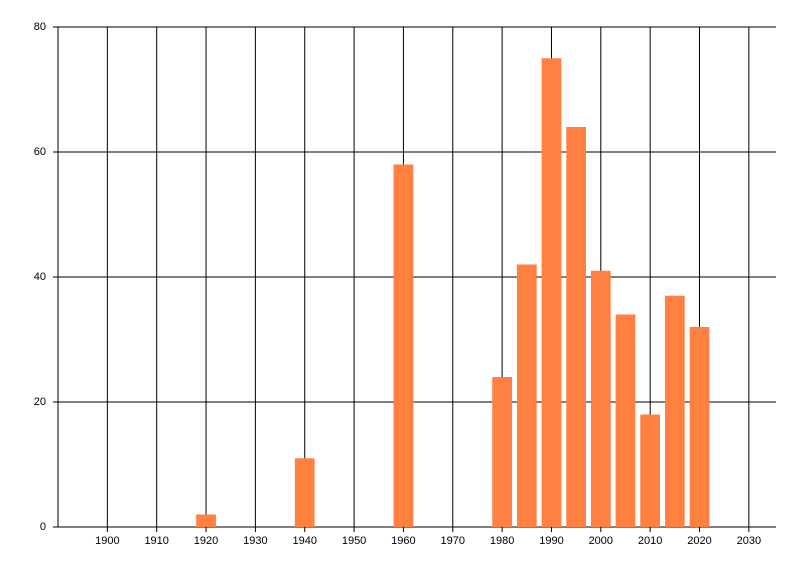 The height and width of the screenshot is (576, 800). Describe the element at coordinates (403, 541) in the screenshot. I see `x-tick-label: 1960` at that location.